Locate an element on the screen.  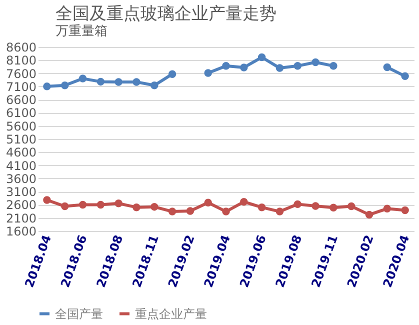
y-tick-label: 2600 is located at coordinates (21, 205).